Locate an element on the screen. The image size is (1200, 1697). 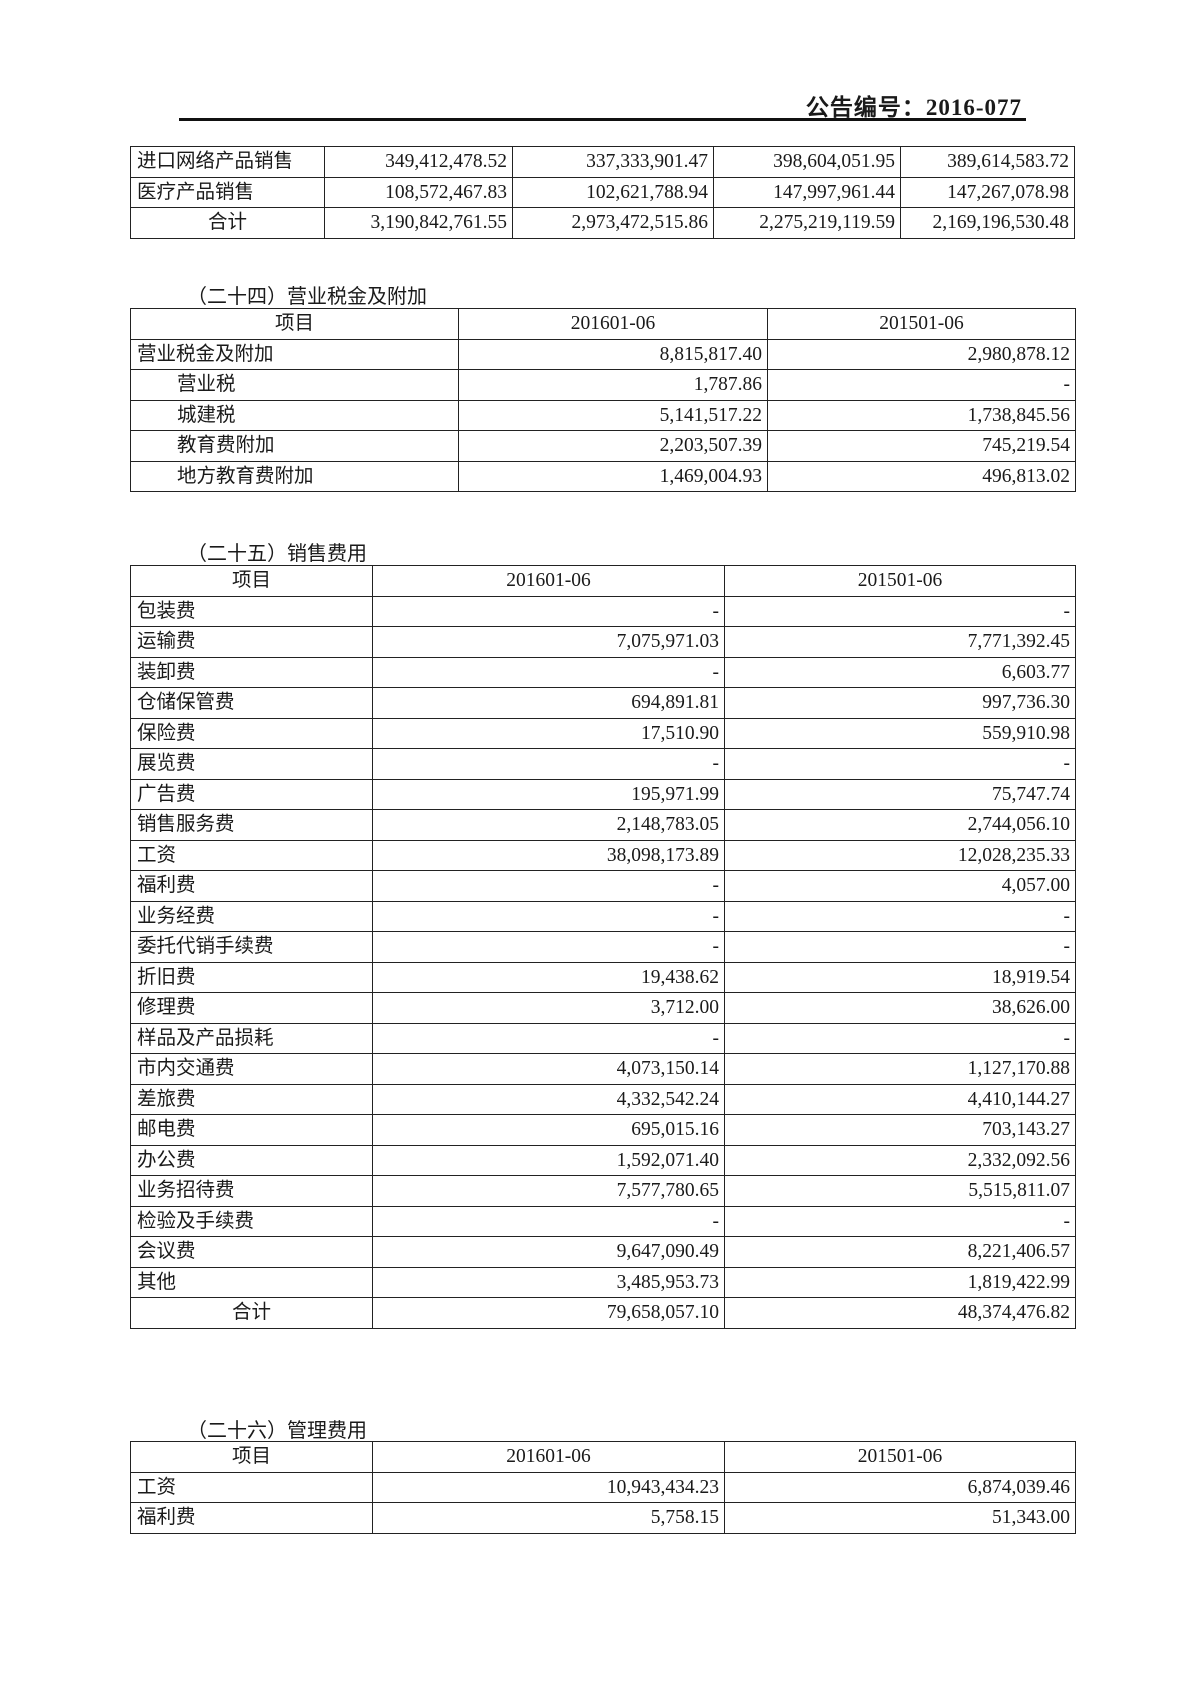
value-cell: 1,592,071.40 is located at coordinates (548, 1160).